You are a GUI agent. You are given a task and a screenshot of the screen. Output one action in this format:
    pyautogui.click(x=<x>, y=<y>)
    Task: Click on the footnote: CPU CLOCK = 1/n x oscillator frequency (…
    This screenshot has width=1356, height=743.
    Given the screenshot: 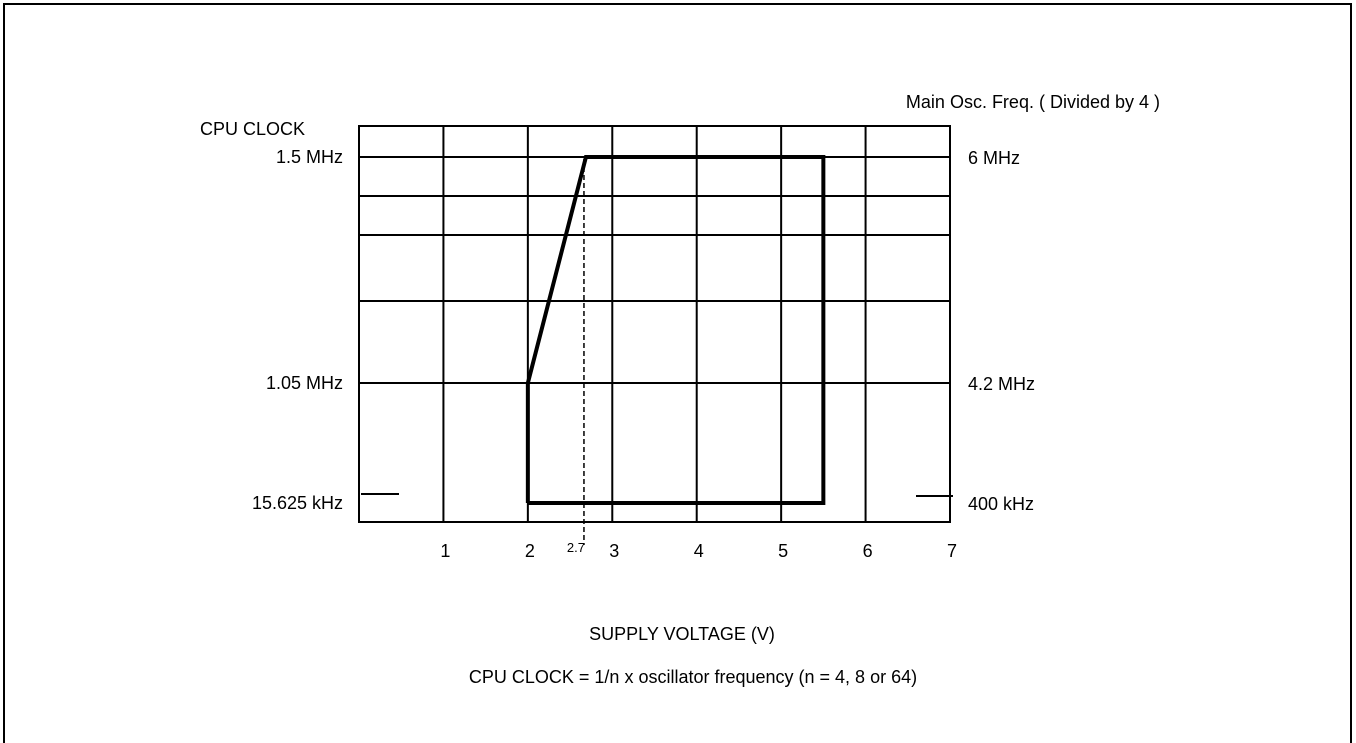 What is the action you would take?
    pyautogui.click(x=693, y=677)
    